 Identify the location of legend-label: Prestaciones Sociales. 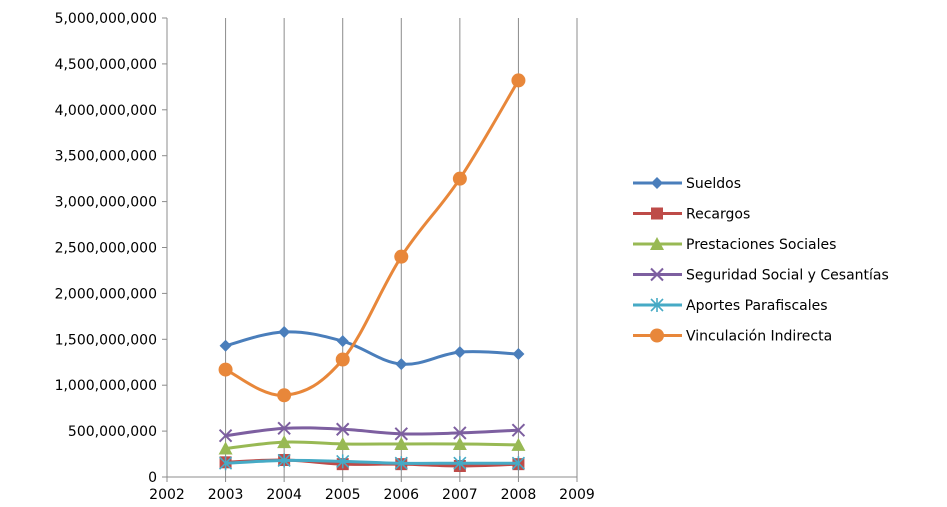
(761, 245).